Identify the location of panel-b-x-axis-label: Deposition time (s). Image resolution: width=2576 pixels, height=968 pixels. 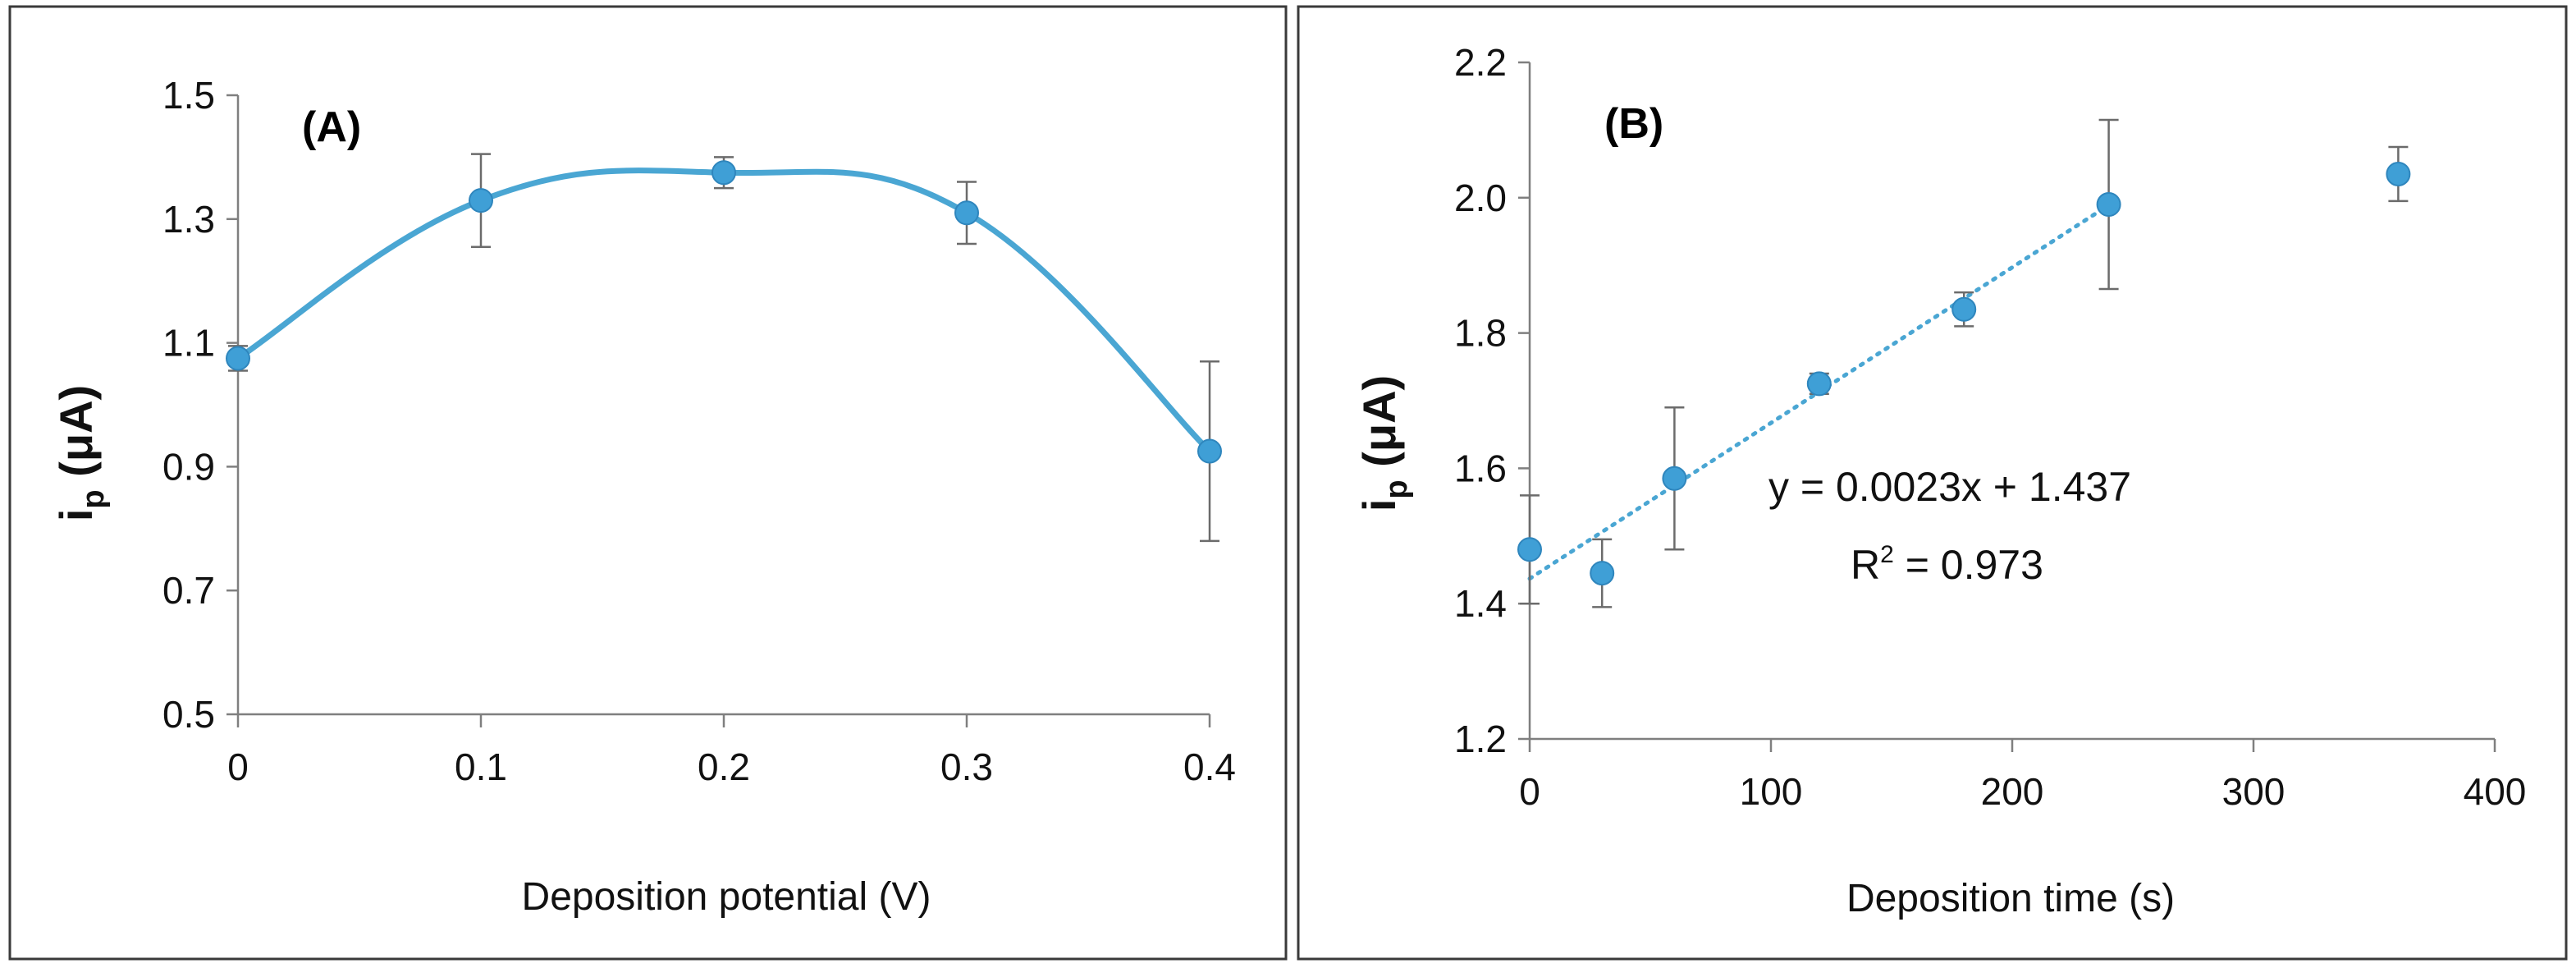
(2010, 899).